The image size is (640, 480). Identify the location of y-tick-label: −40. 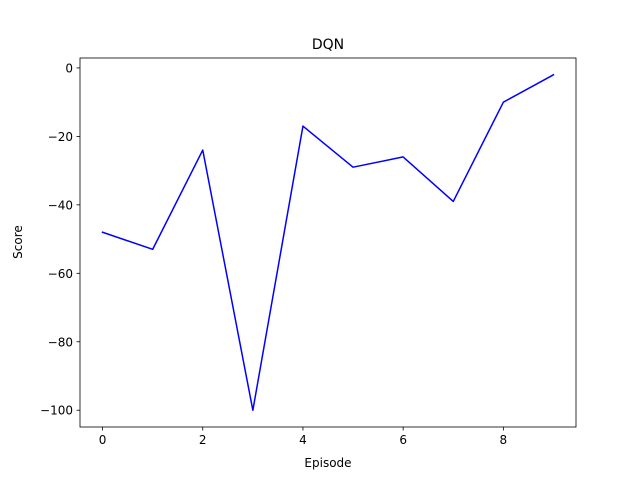
(60, 205).